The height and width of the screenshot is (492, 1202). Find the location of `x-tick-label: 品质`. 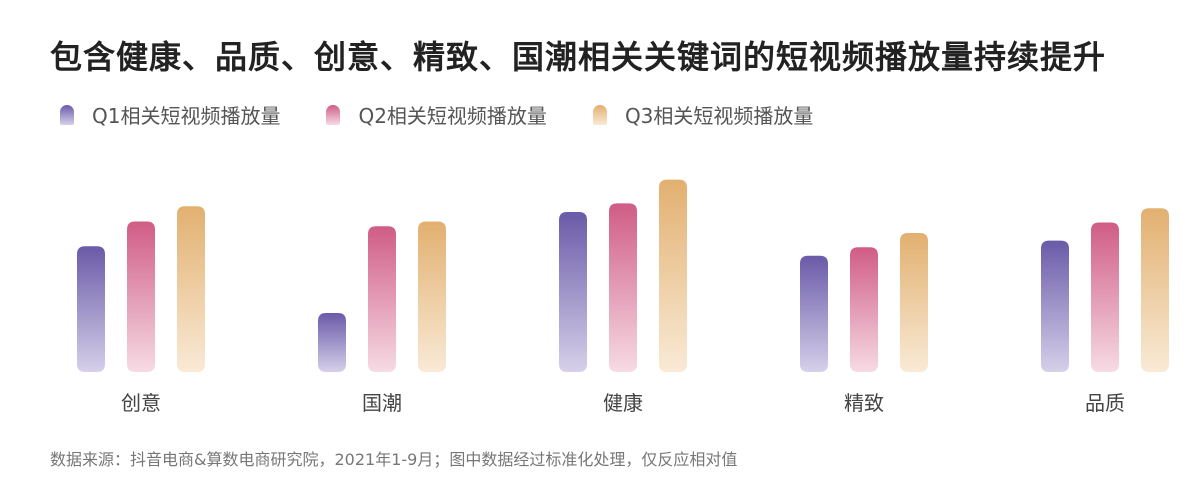

x-tick-label: 品质 is located at coordinates (1105, 403).